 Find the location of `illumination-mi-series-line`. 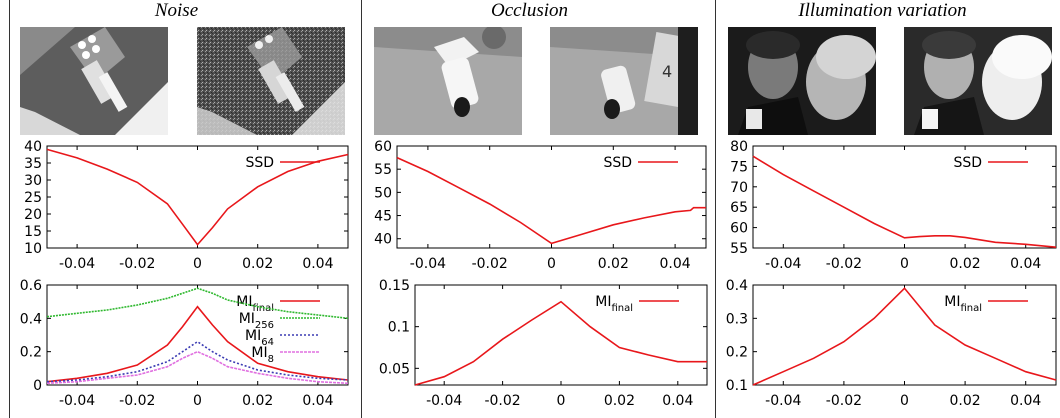

illumination-mi-series-line is located at coordinates (904, 336).